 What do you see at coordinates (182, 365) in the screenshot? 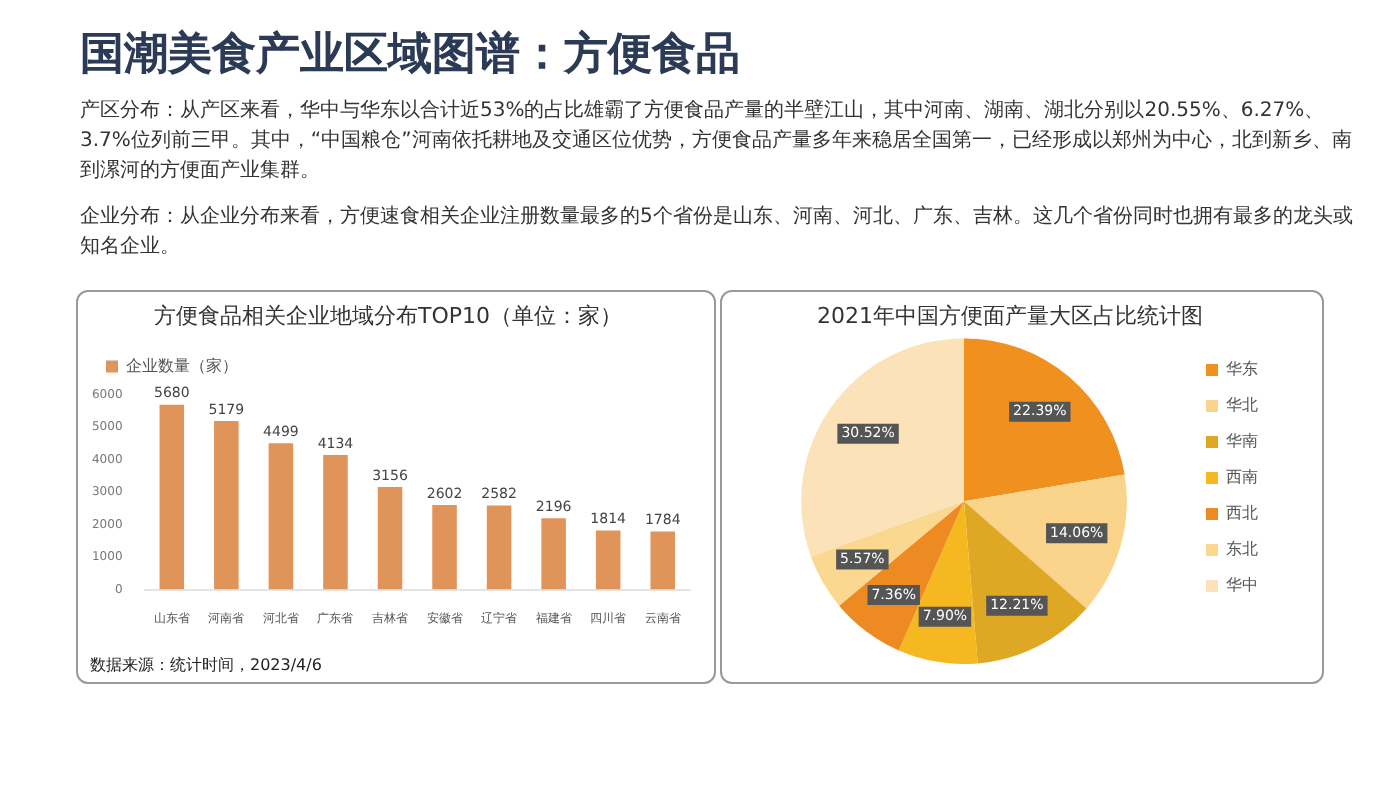
I see `legend-label: 企业数量（家）` at bounding box center [182, 365].